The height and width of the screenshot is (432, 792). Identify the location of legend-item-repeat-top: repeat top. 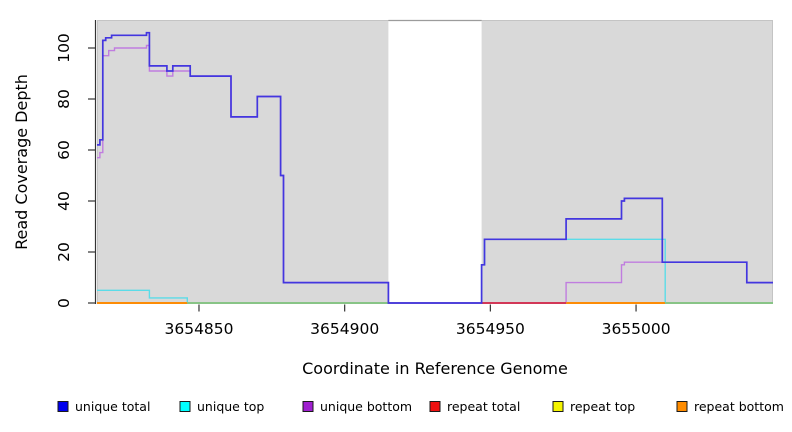
(593, 406).